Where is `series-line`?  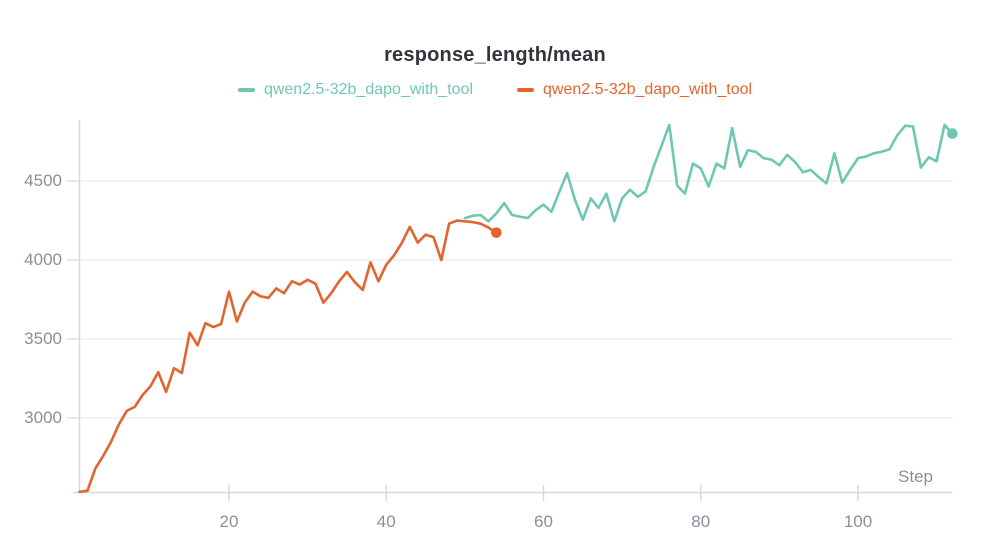
series-line is located at coordinates (708, 173).